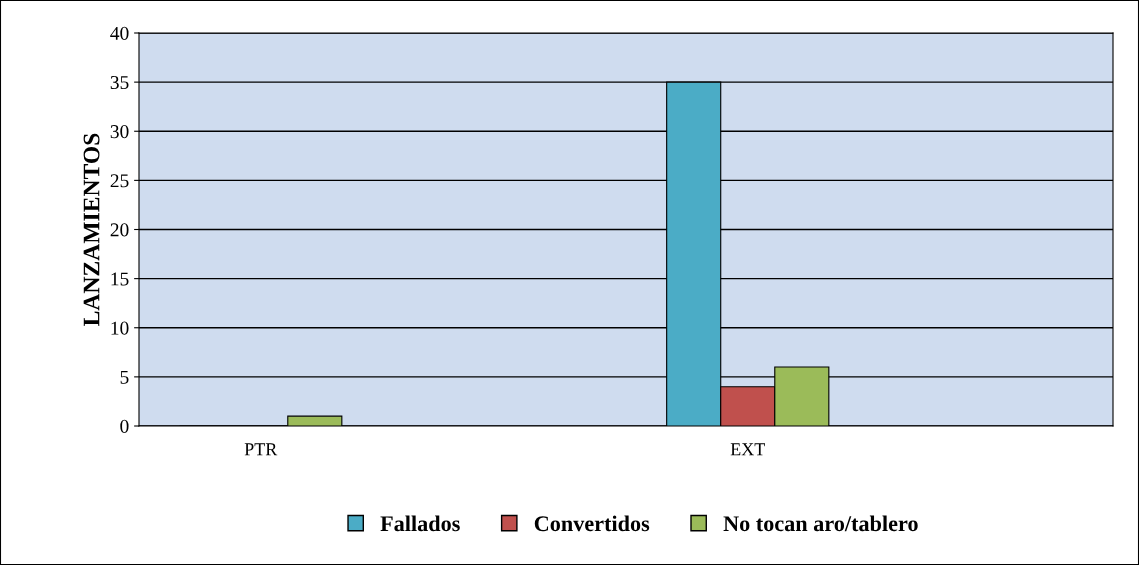 The image size is (1139, 565). I want to click on y-axis-title: LANZAMIENTOS, so click(91, 229).